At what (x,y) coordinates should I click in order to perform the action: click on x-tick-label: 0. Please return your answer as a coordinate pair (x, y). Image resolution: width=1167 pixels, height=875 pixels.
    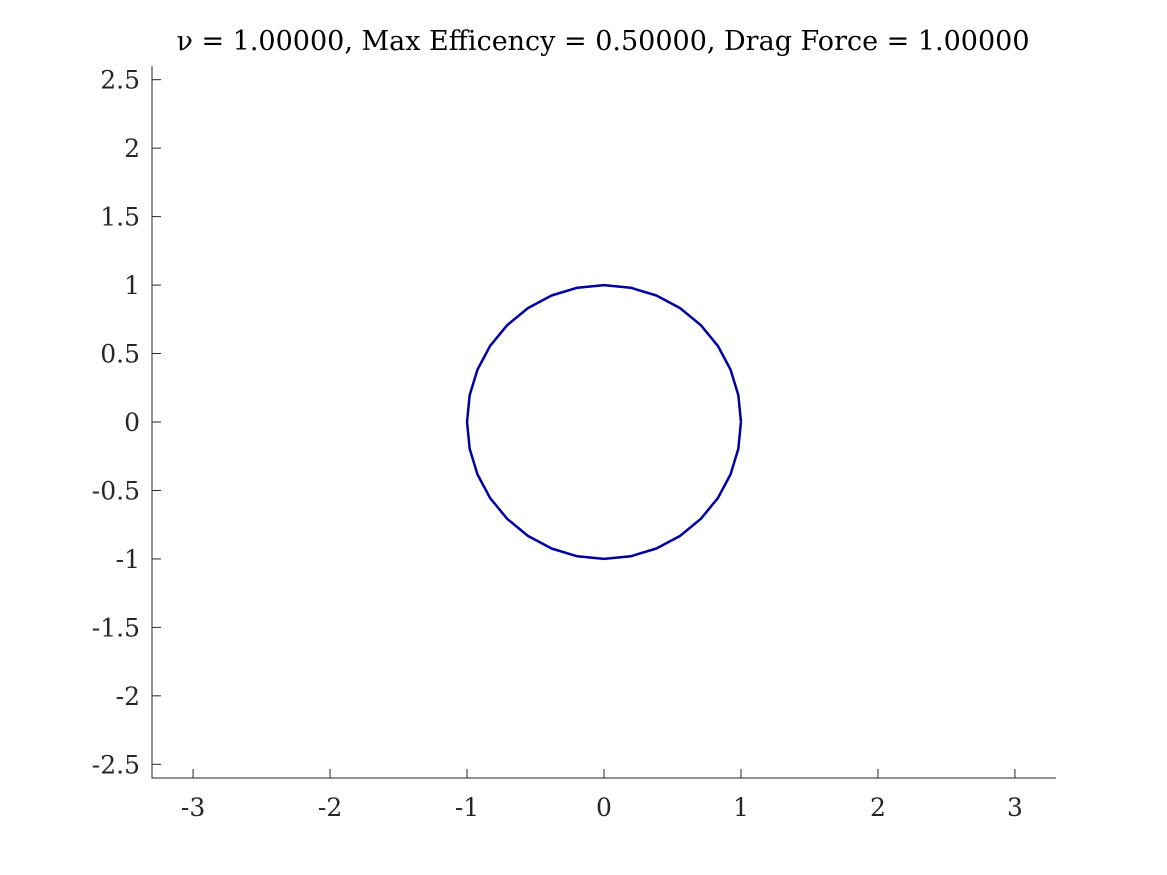
    Looking at the image, I should click on (604, 807).